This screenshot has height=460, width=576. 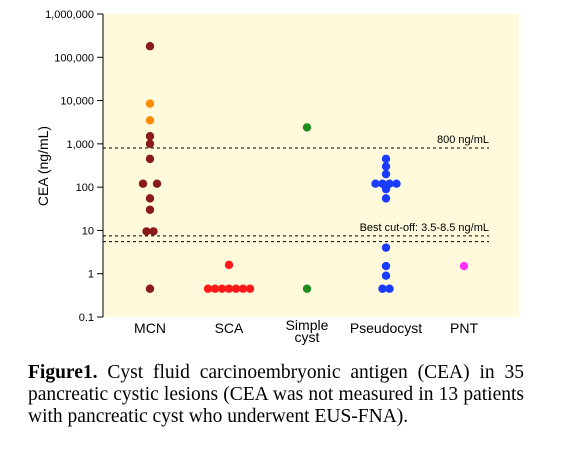 I want to click on y-tick-label: 1,000,000, so click(x=69, y=15).